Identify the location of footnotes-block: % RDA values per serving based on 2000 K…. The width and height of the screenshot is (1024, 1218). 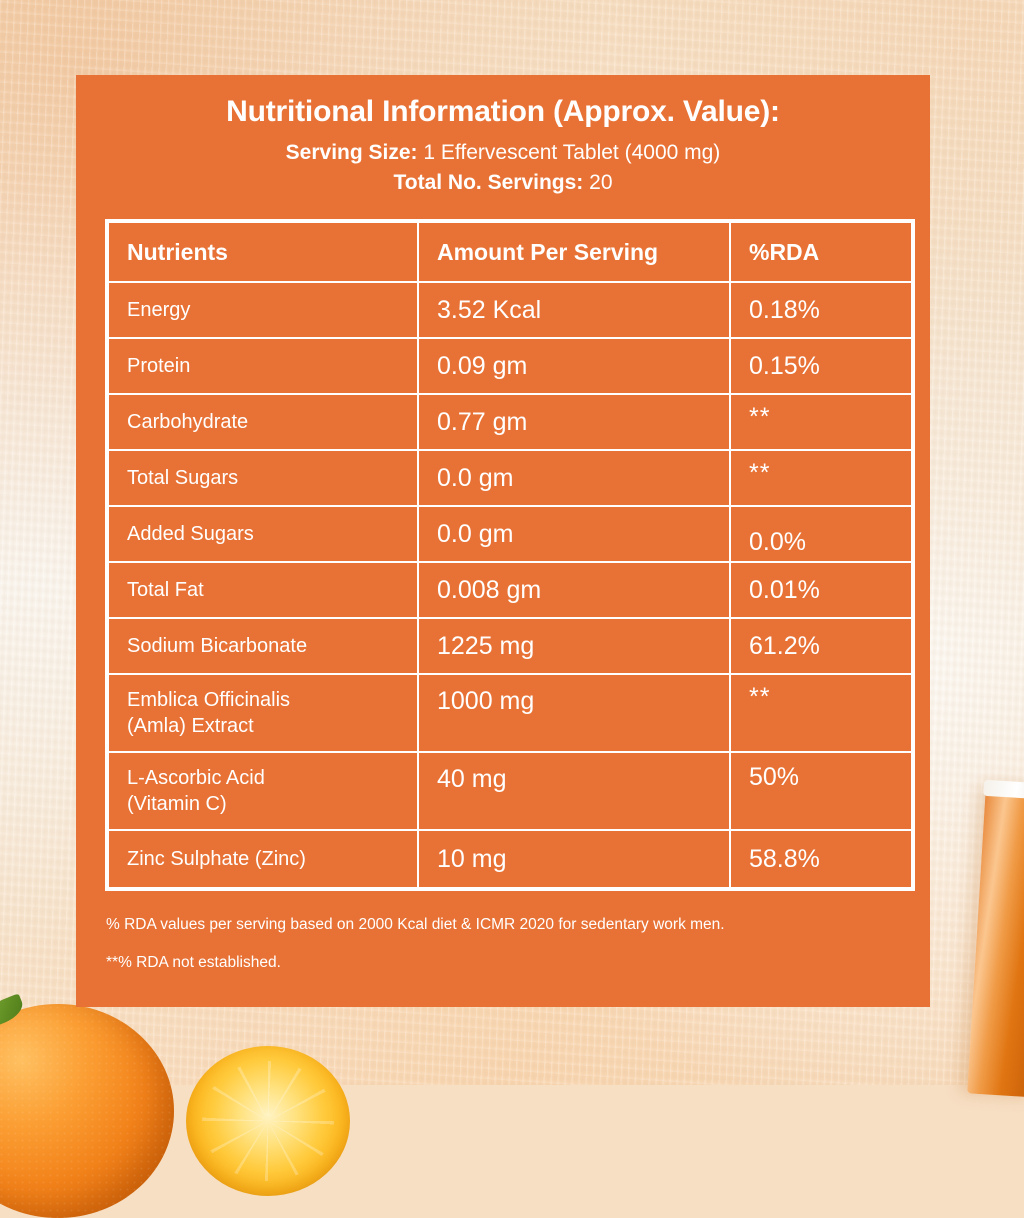
(506, 944).